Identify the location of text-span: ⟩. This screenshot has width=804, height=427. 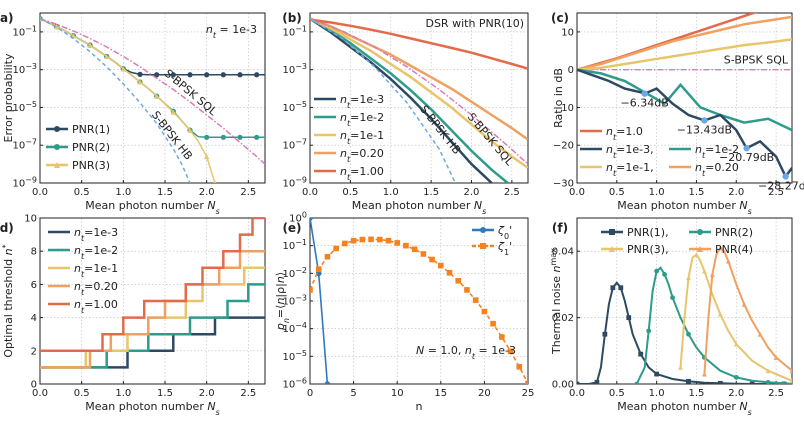
(280, 274).